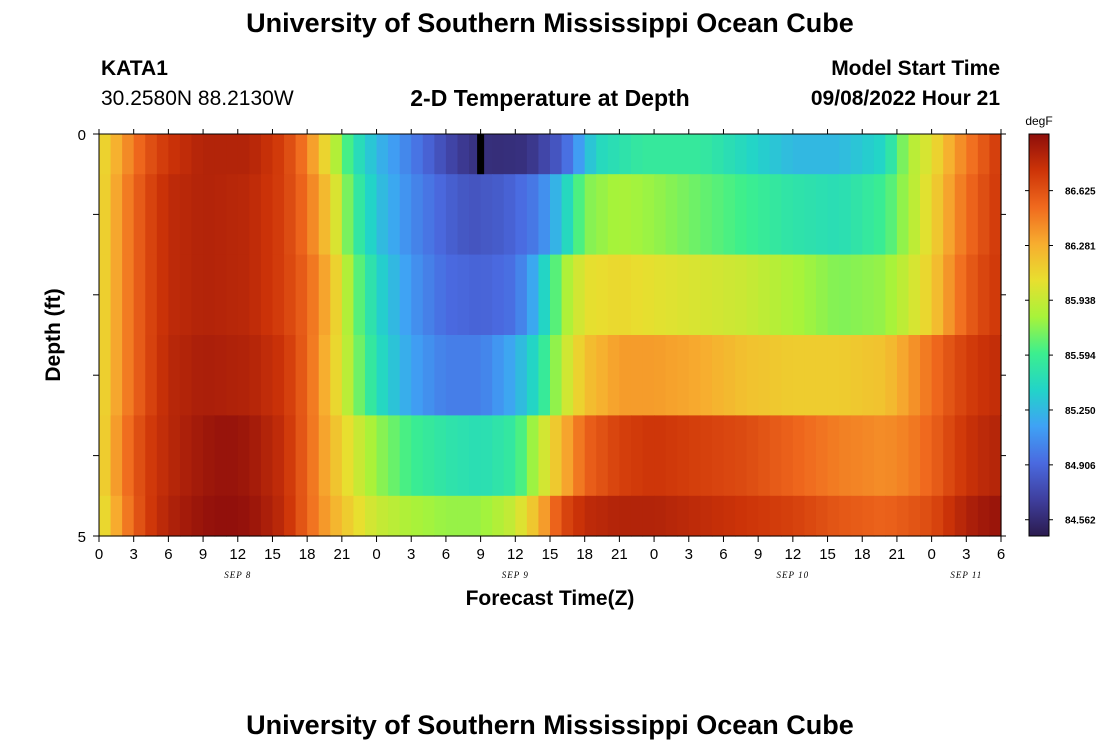 The image size is (1100, 750). Describe the element at coordinates (827, 554) in the screenshot. I see `x-tick-label: 15` at that location.